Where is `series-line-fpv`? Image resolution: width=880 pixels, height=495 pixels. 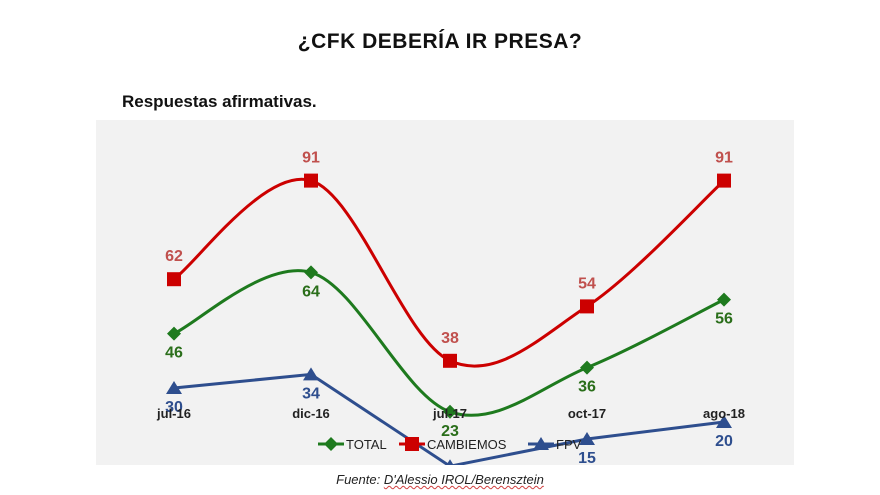 series-line-fpv is located at coordinates (449, 418).